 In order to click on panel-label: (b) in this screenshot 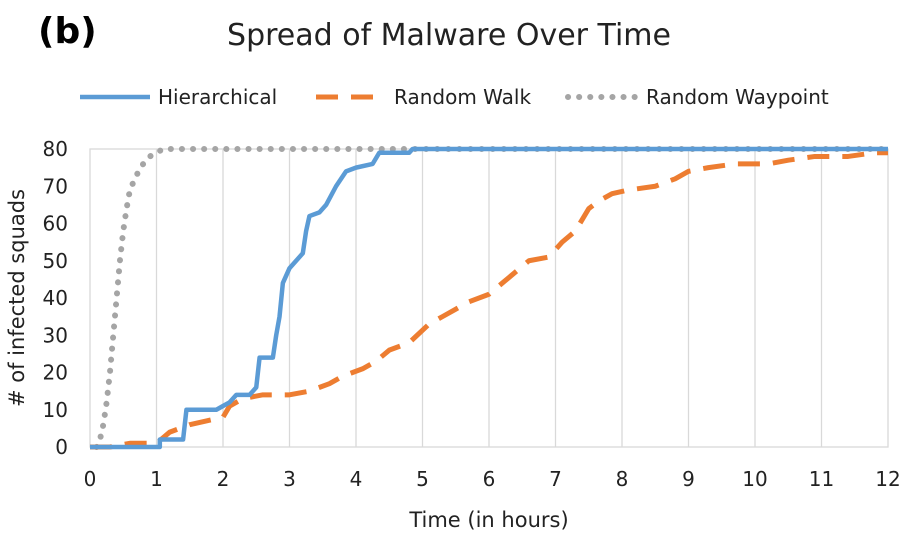, I will do `click(67, 31)`.